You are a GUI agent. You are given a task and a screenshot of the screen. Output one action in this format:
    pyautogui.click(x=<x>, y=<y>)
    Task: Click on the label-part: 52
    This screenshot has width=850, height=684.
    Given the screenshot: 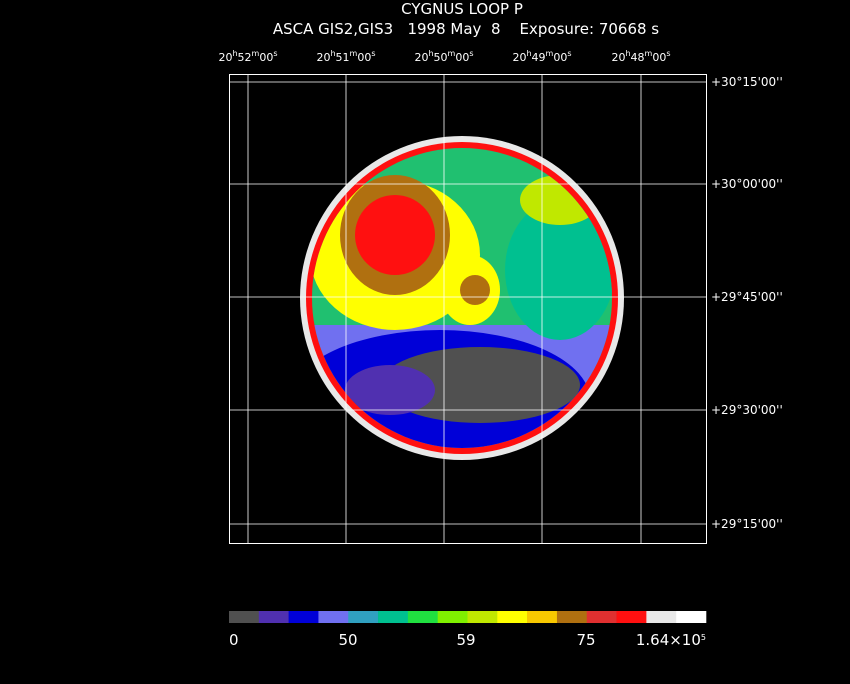 What is the action you would take?
    pyautogui.click(x=245, y=57)
    